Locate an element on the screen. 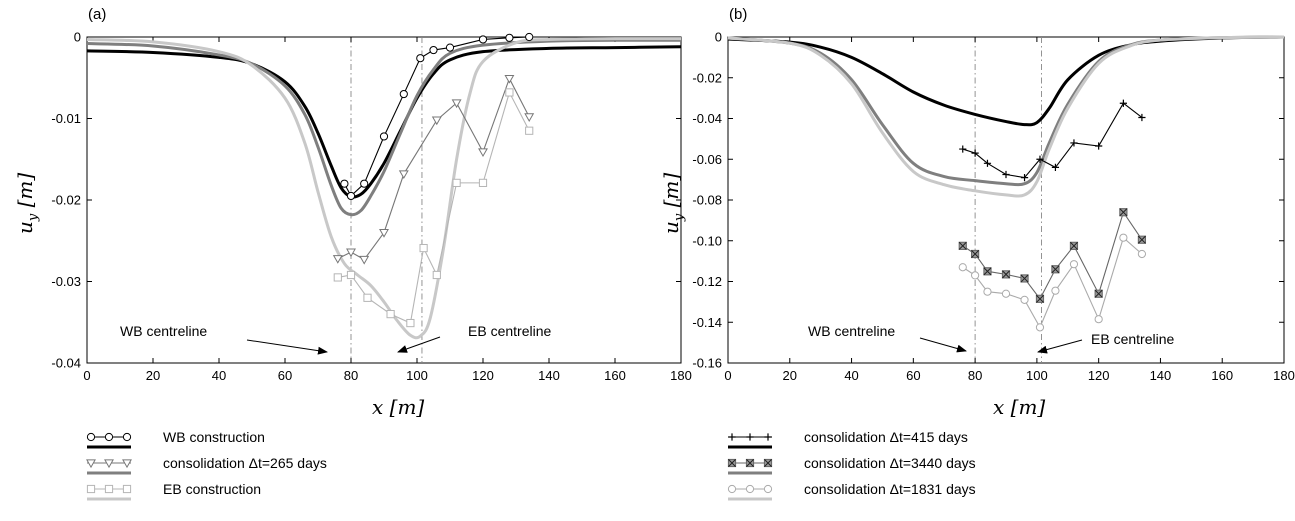 The width and height of the screenshot is (1295, 521). y-tick-label: -0.12 is located at coordinates (707, 281).